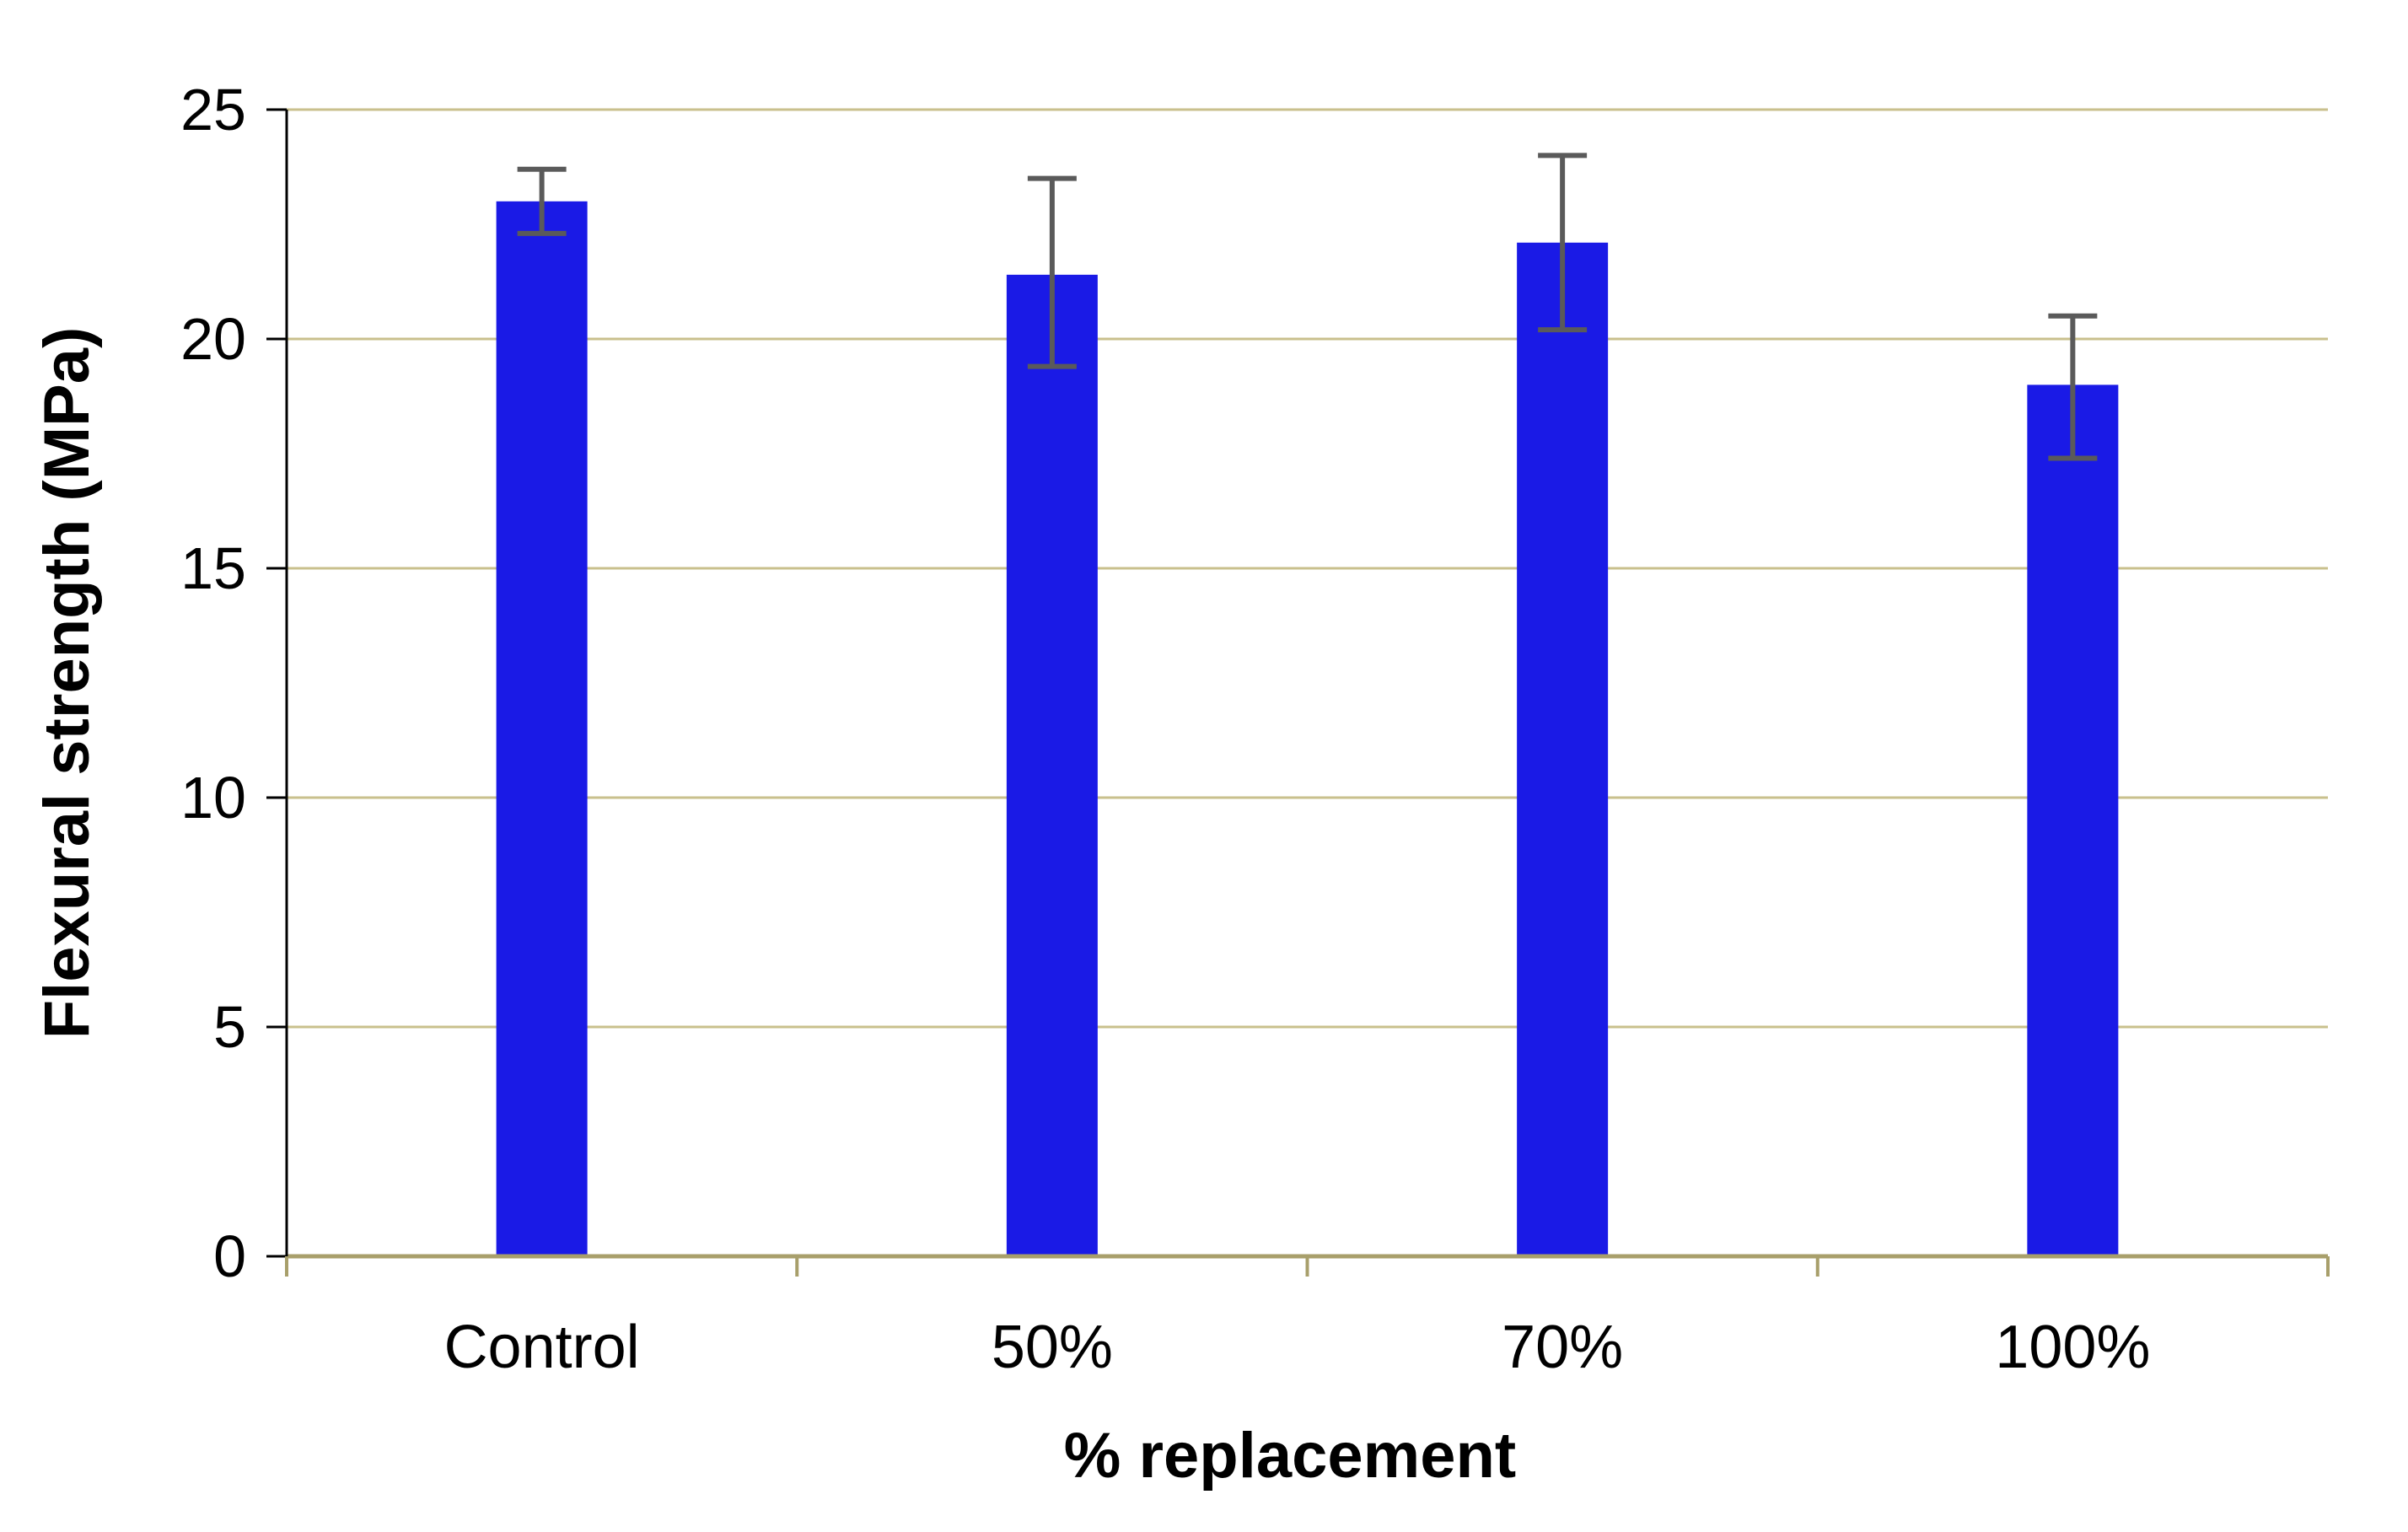  Describe the element at coordinates (542, 1347) in the screenshot. I see `x-category-label-0: Control` at that location.